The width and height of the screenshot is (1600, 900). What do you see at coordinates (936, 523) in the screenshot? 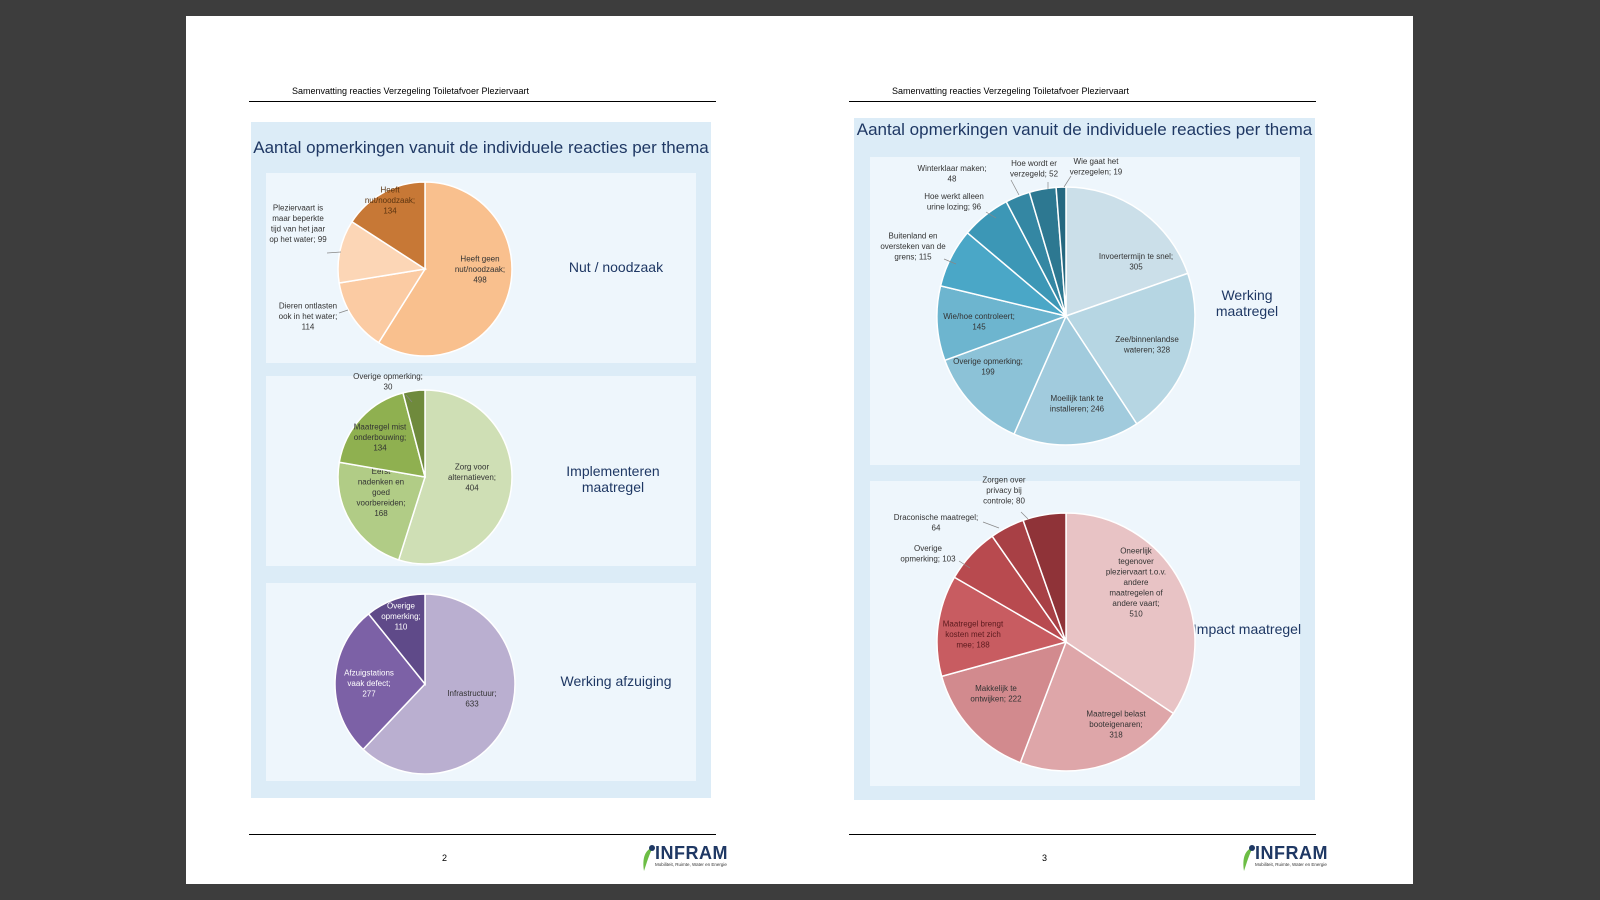
I see `slice-data-label: Draconische maatregel; 64` at bounding box center [936, 523].